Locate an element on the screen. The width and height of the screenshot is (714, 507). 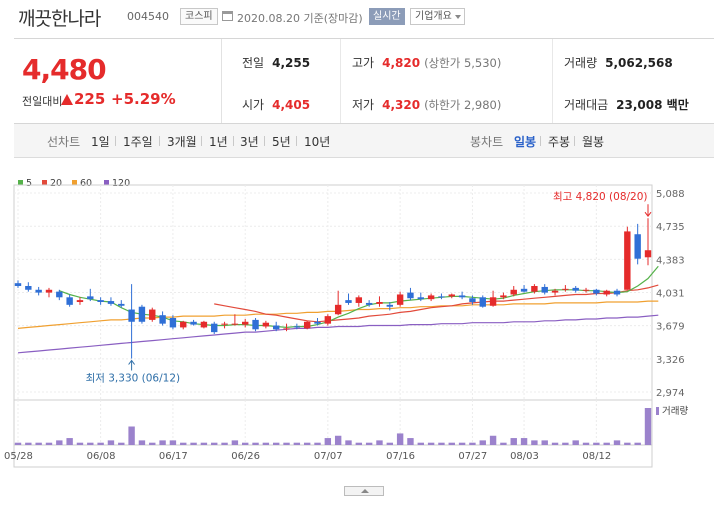
x-tick-label: 08/12 is located at coordinates (596, 456).